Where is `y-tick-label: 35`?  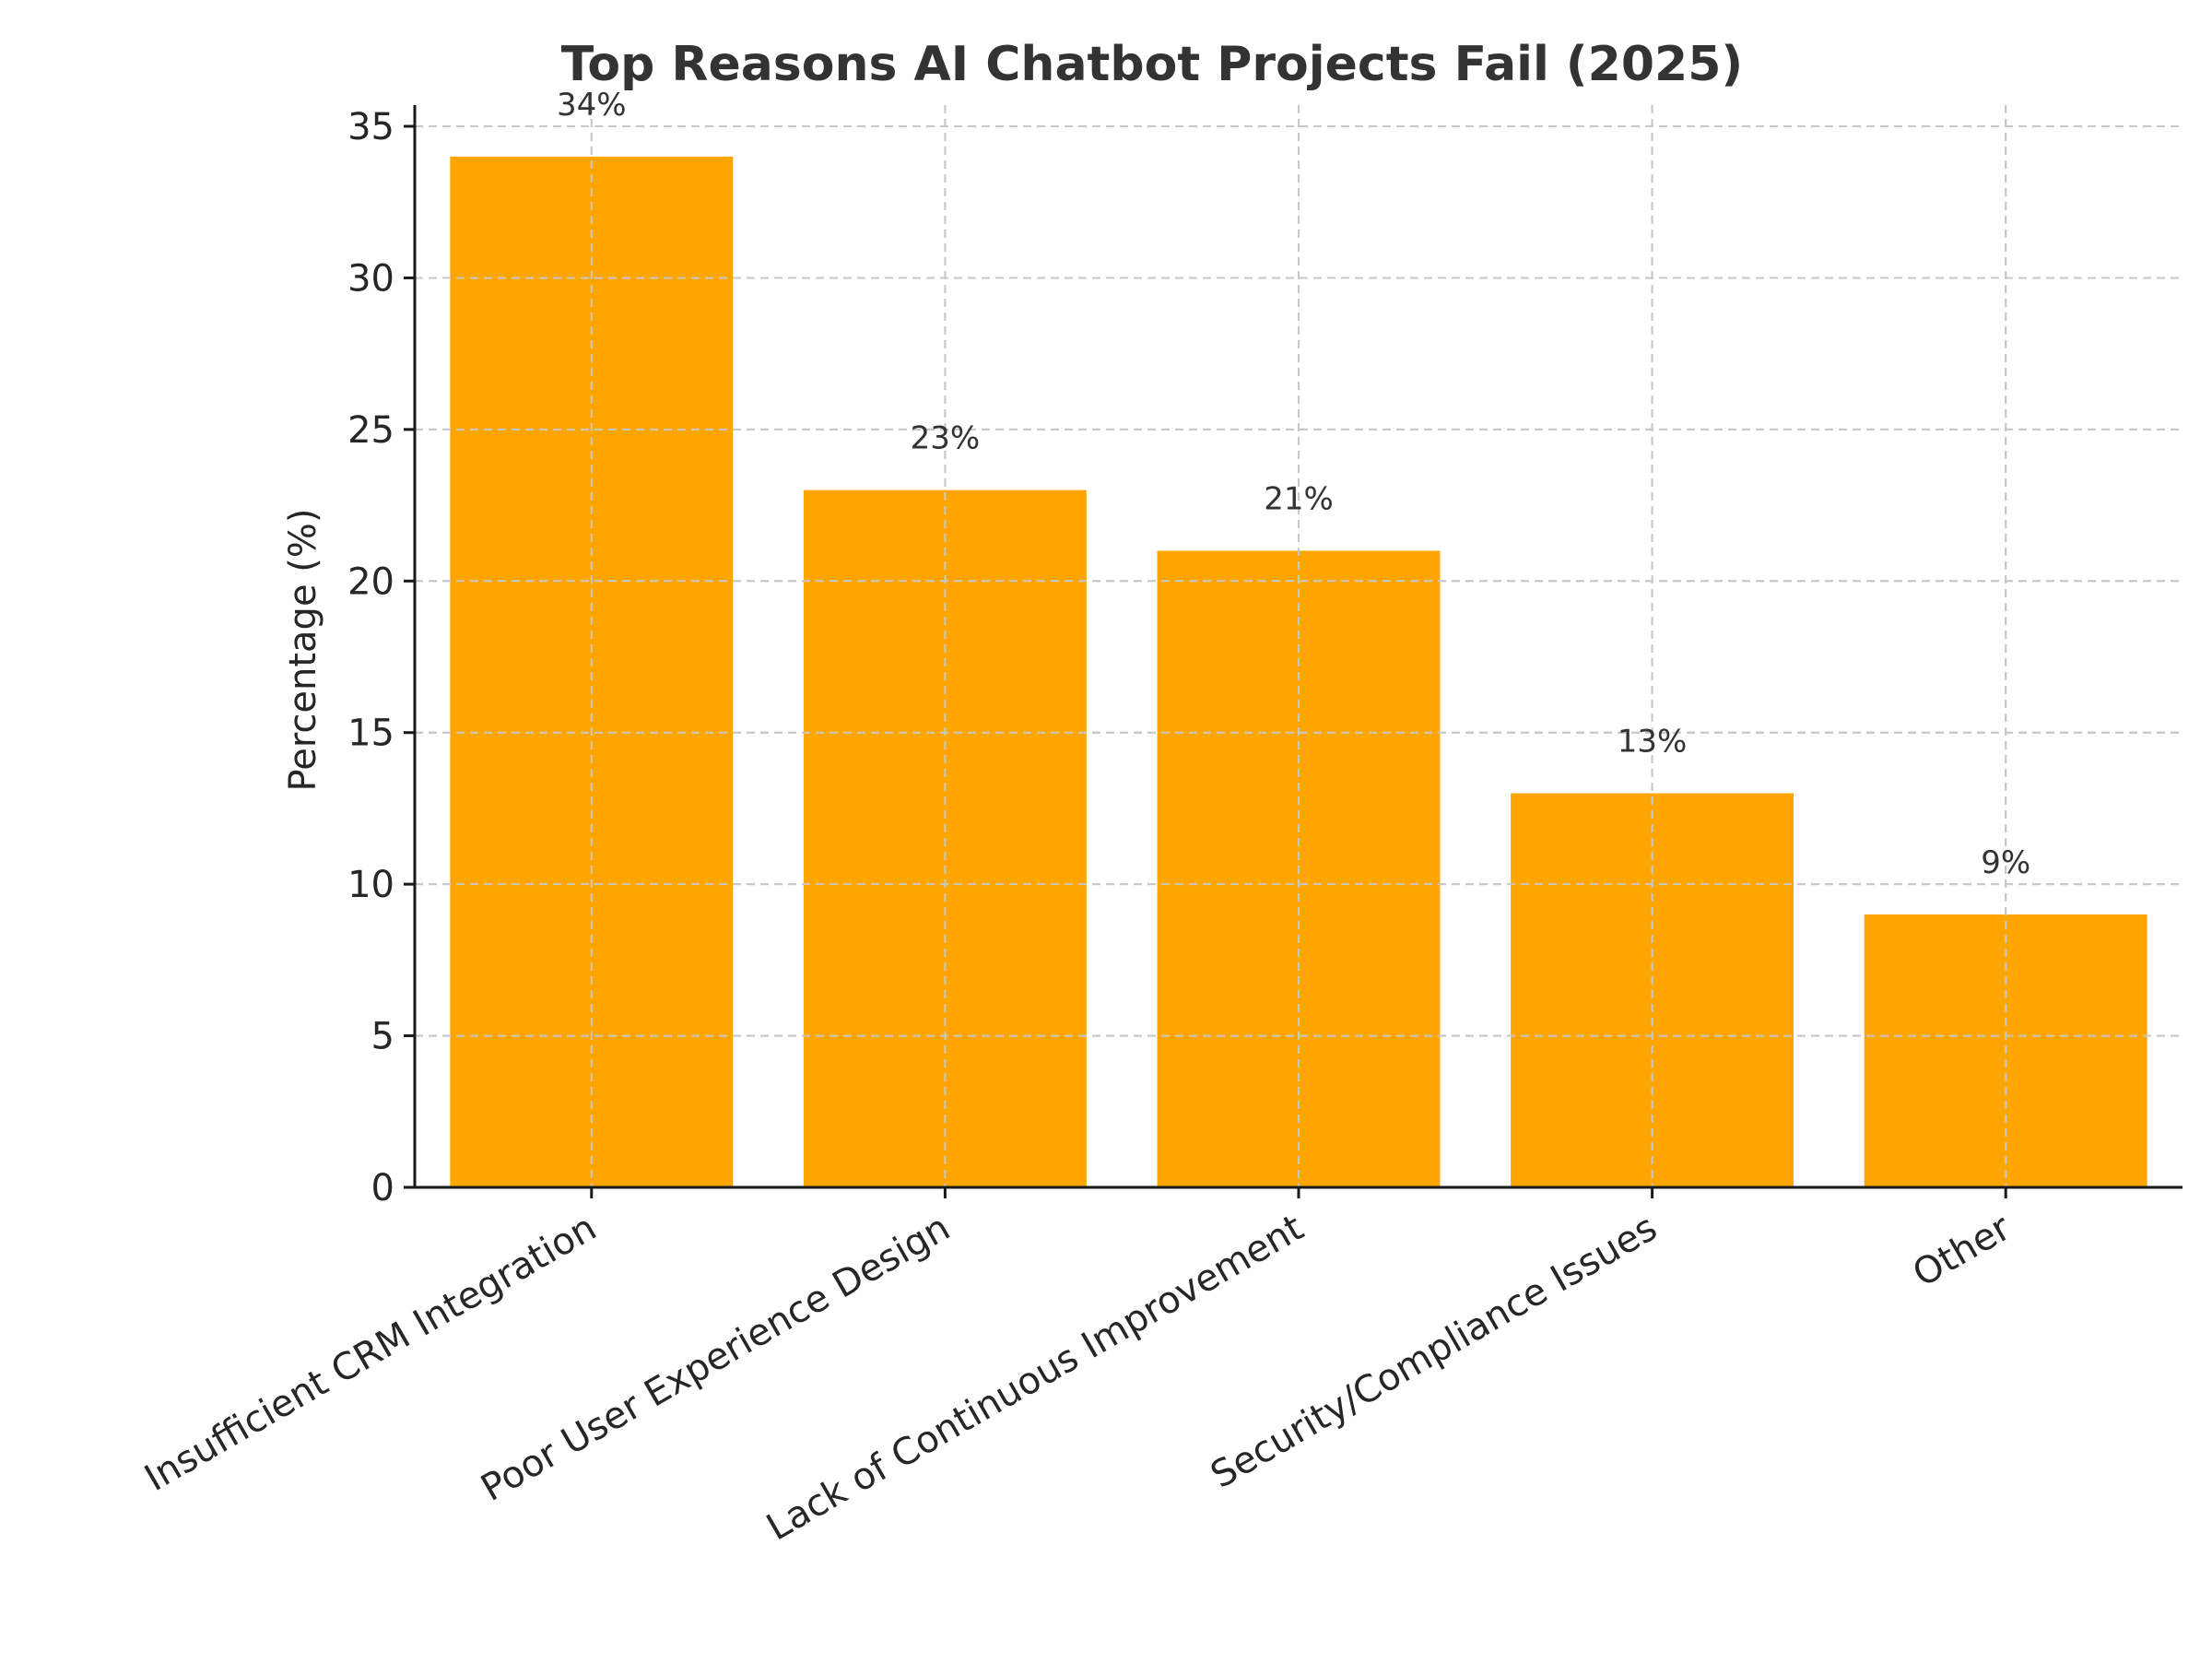 y-tick-label: 35 is located at coordinates (370, 127).